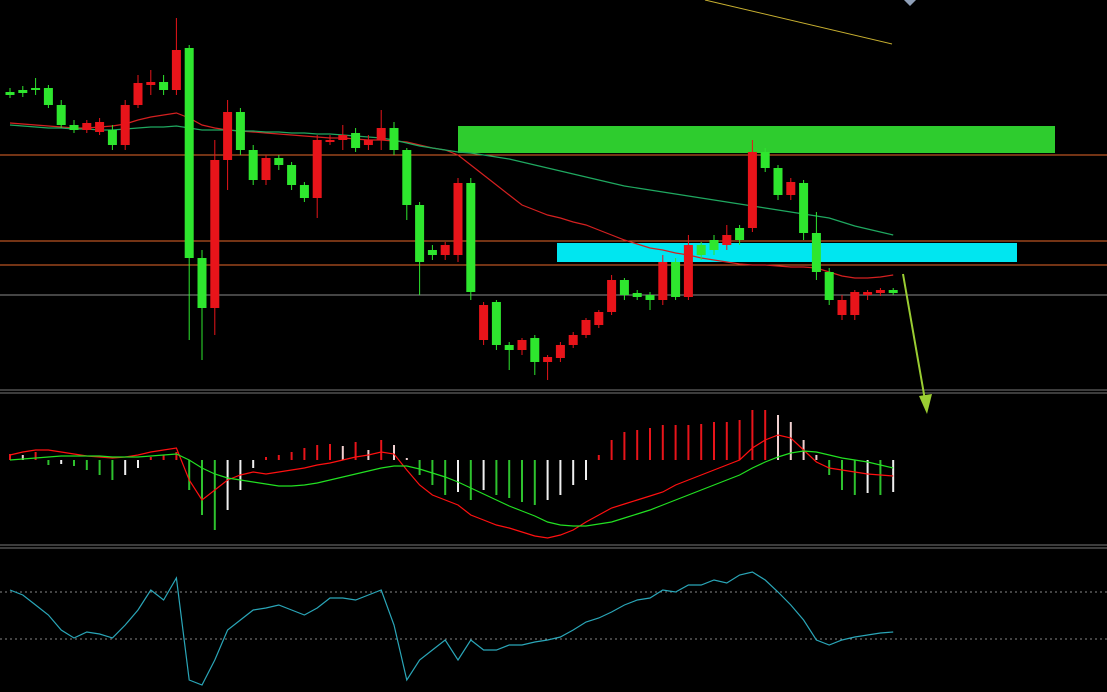 This screenshot has width=1107, height=692. What do you see at coordinates (914, 337) in the screenshot?
I see `arrow` at bounding box center [914, 337].